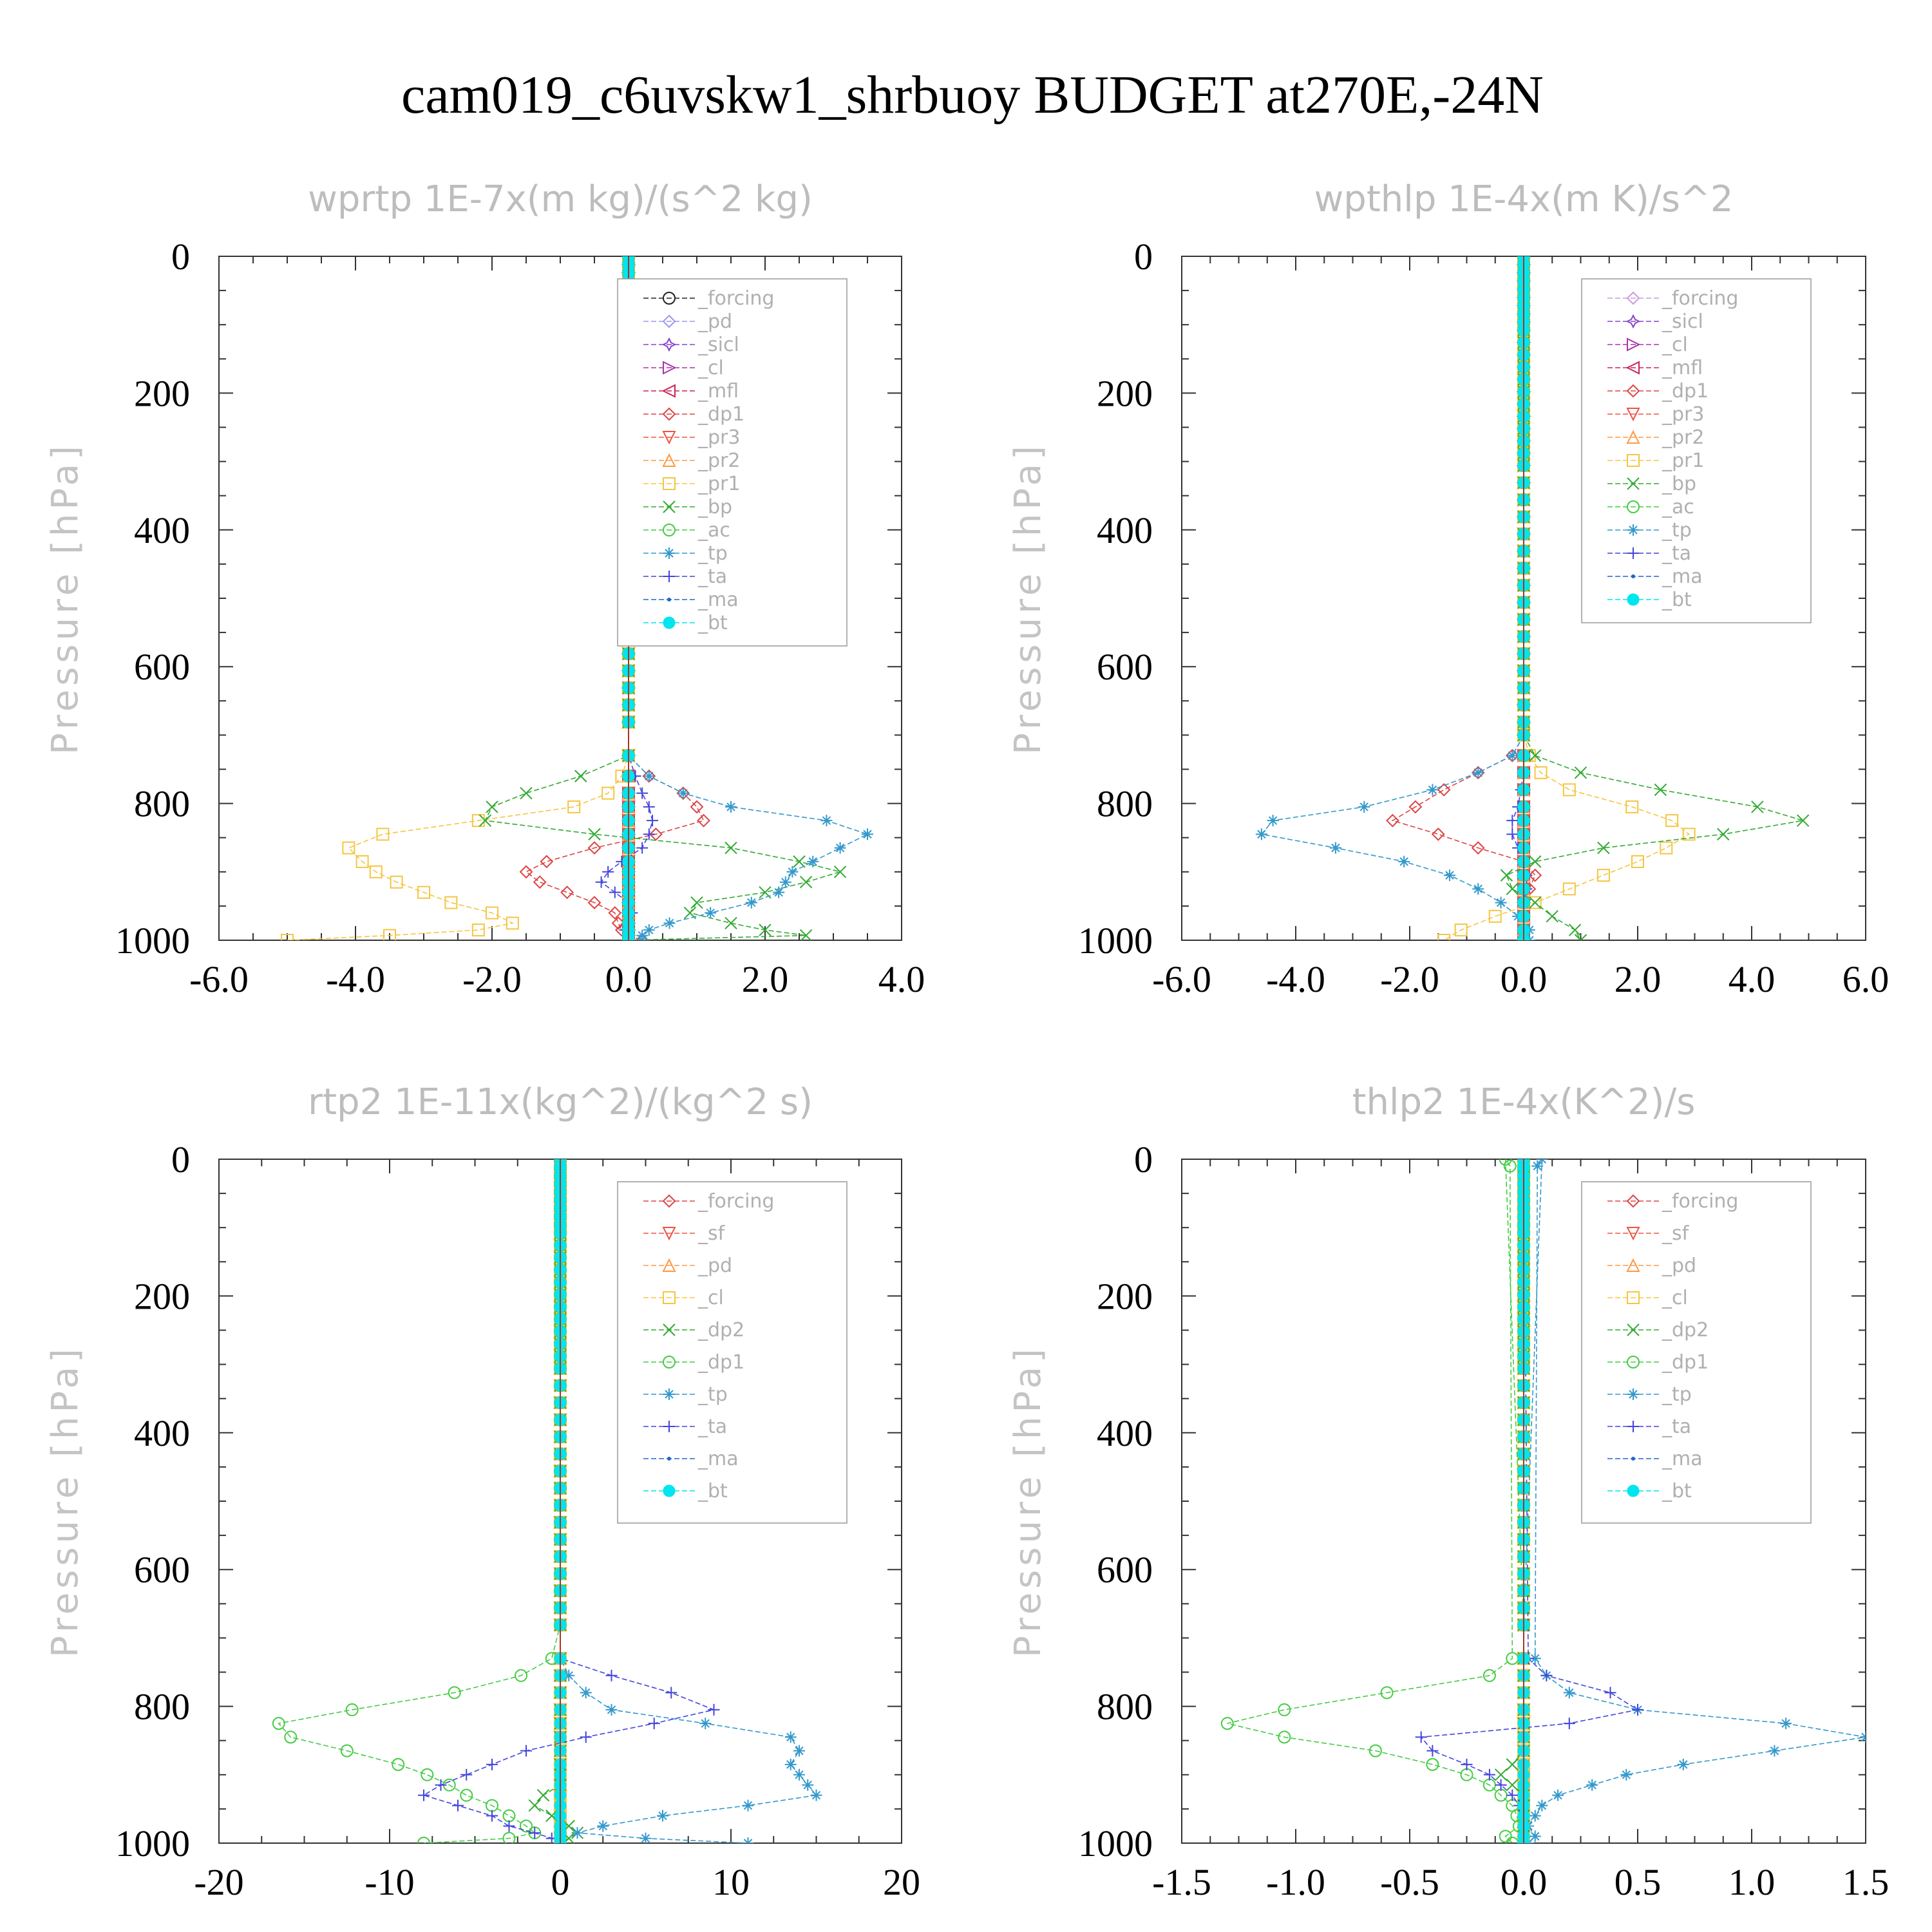 This screenshot has height=1932, width=1932. I want to click on x-tick-label: -10, so click(389, 1882).